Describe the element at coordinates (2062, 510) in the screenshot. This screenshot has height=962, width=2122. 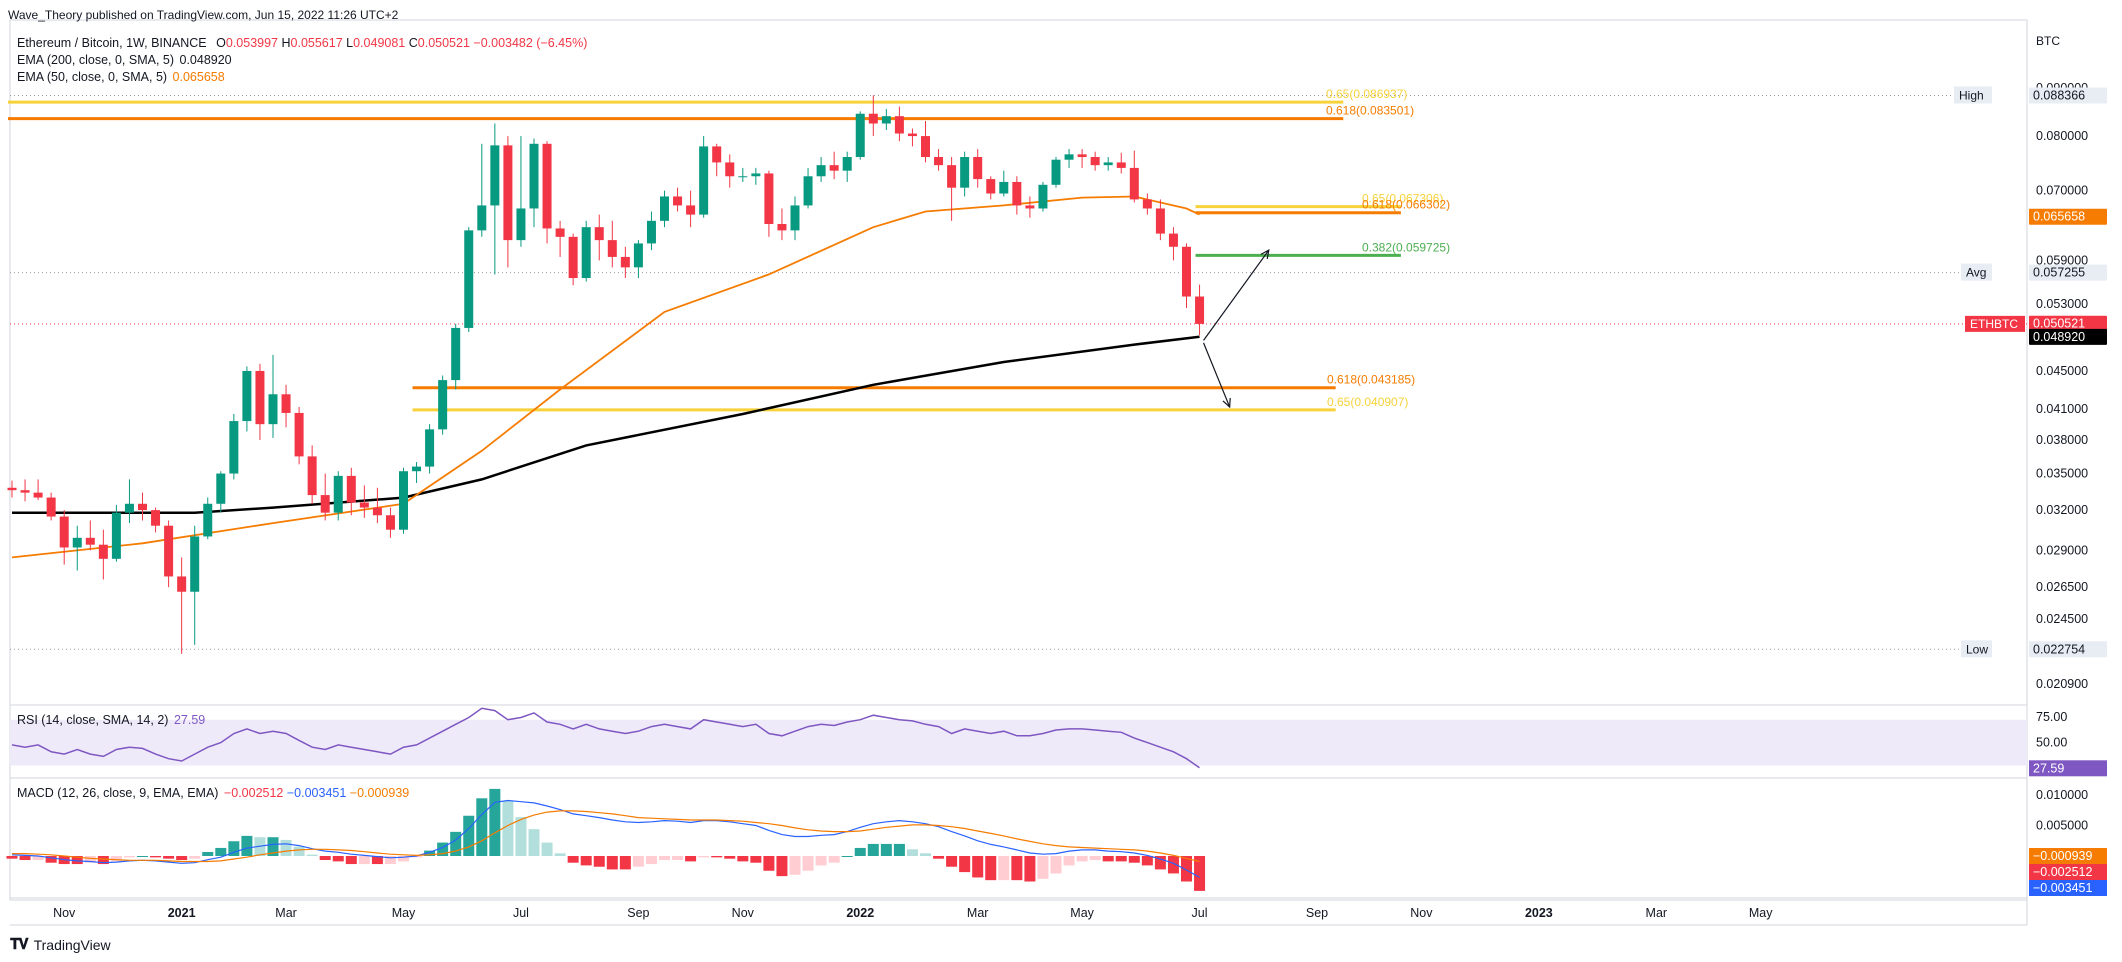
I see `price-tick-label: 0.032000` at that location.